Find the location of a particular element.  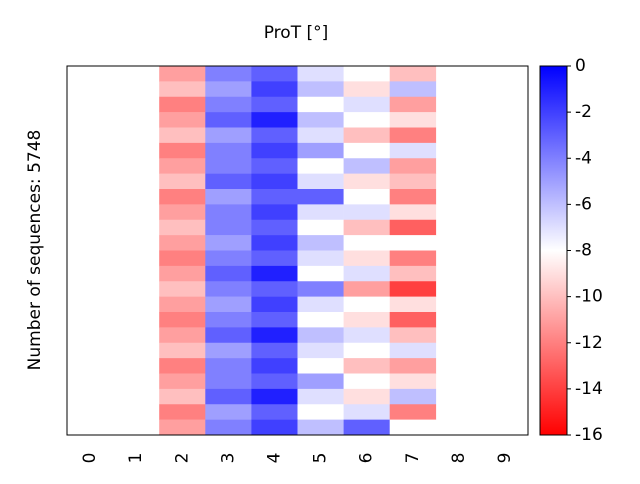

x-tick-label: 2 is located at coordinates (182, 458).